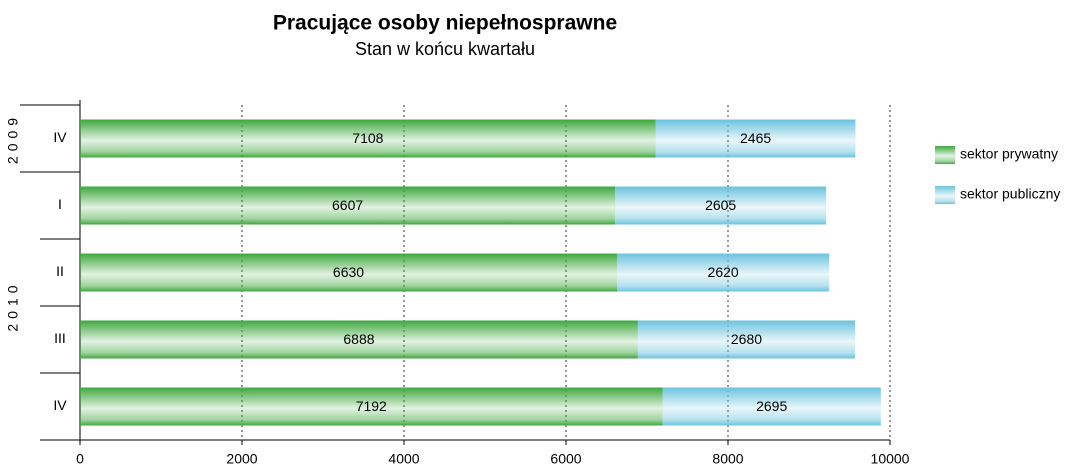  I want to click on data-label: 2680, so click(746, 339).